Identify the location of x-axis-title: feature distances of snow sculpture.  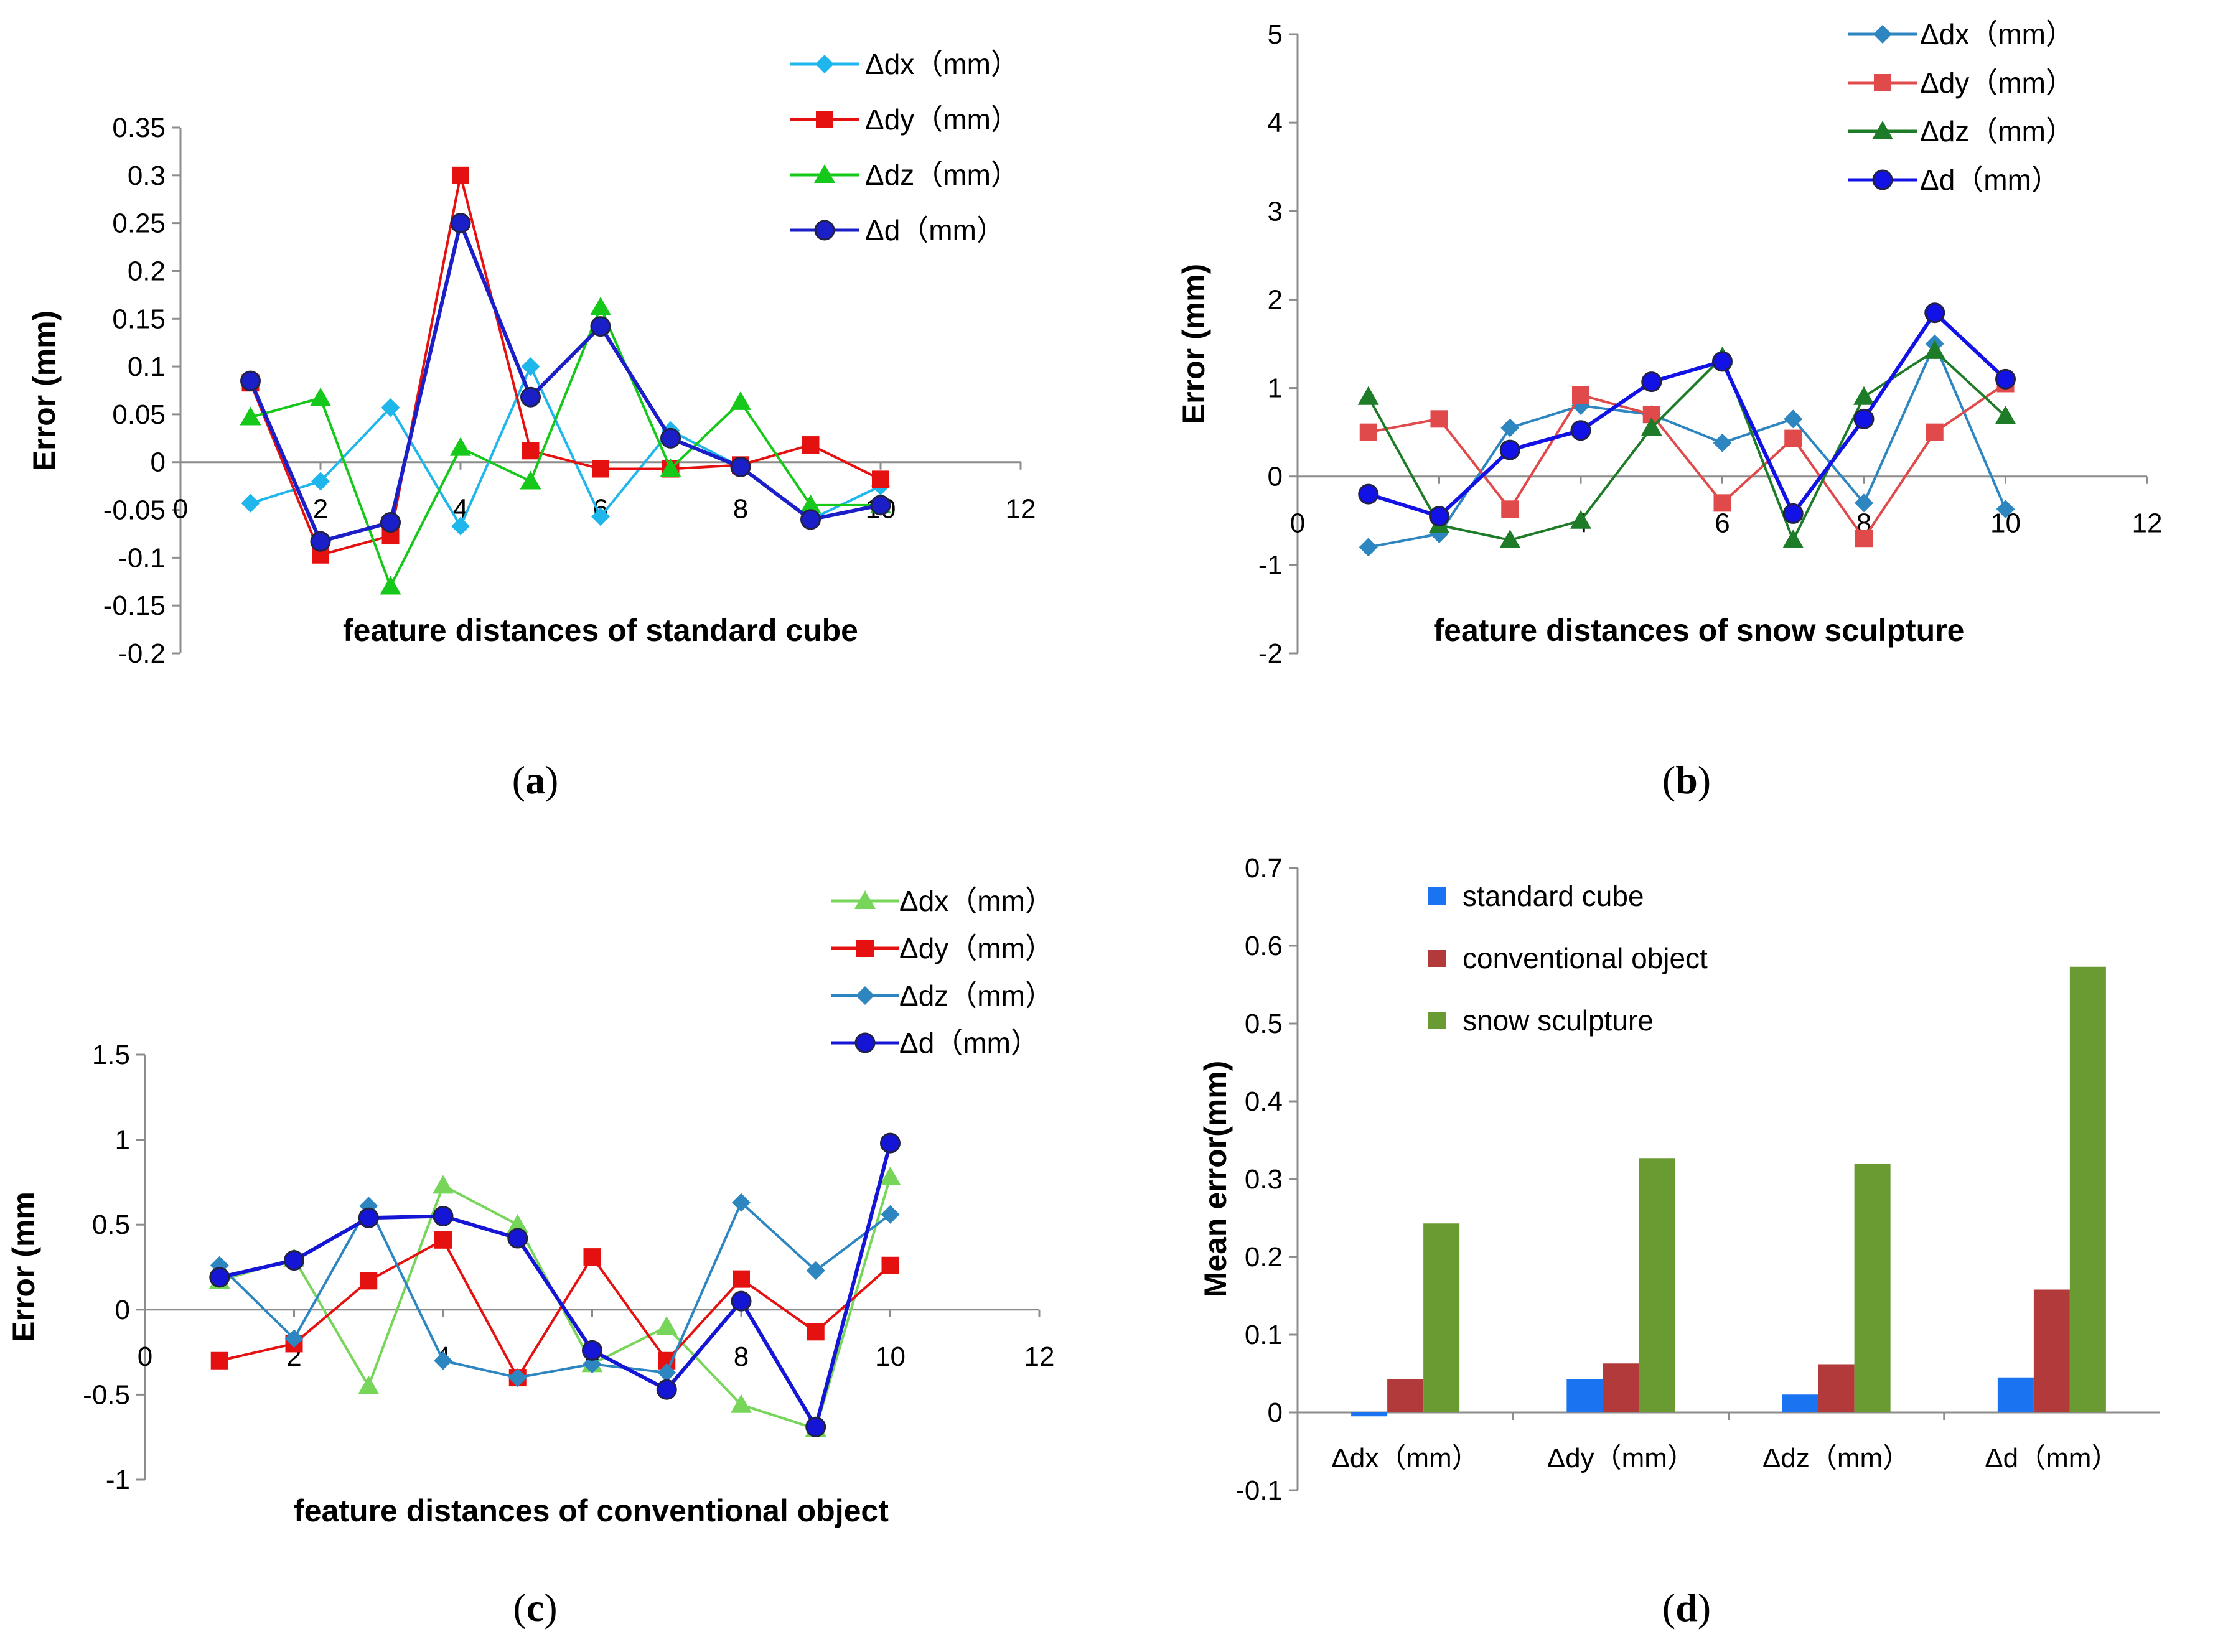
(1699, 630).